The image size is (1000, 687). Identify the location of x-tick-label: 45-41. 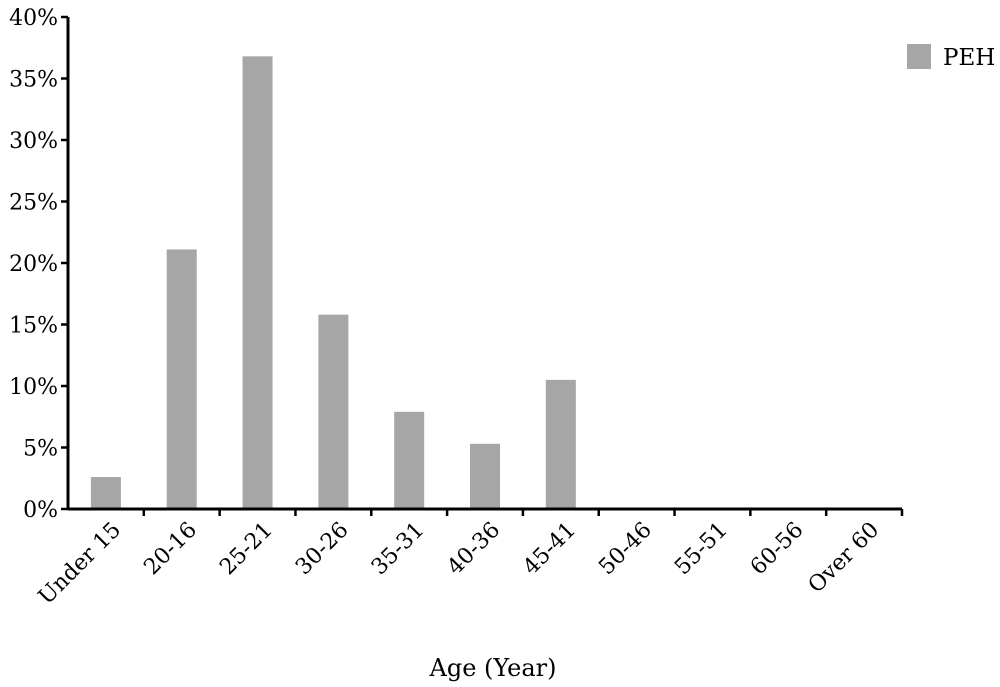
(550, 549).